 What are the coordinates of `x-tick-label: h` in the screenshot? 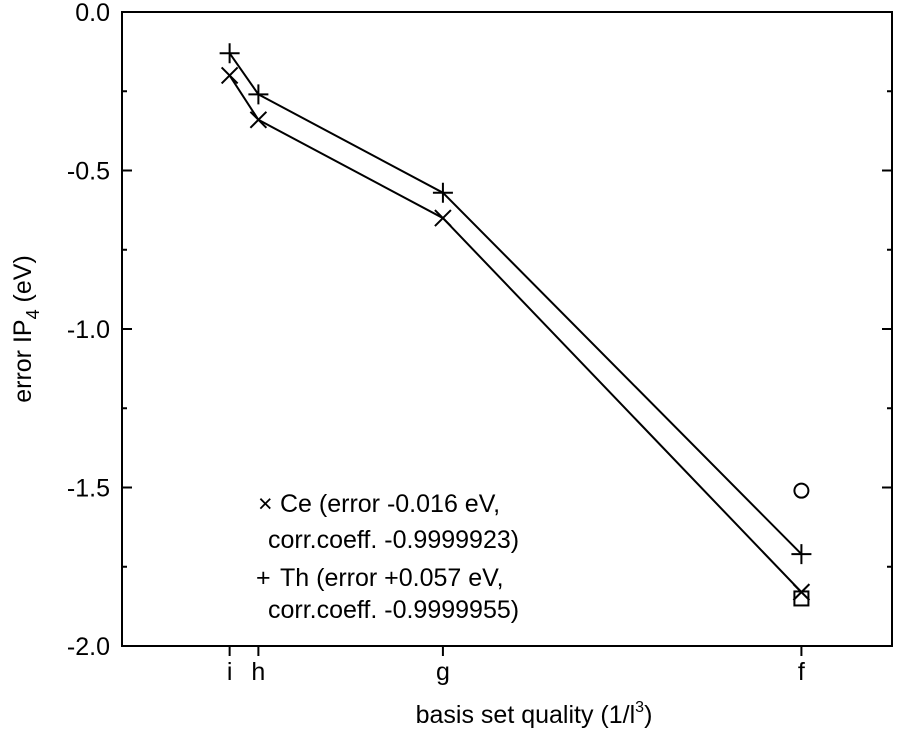 It's located at (258, 672).